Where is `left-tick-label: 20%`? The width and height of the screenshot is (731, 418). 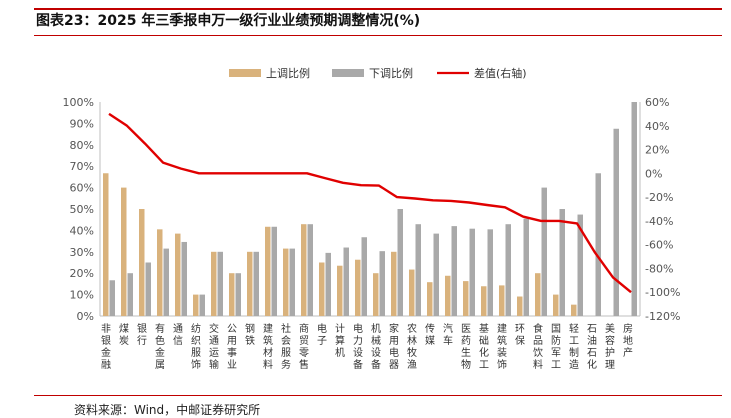 left-tick-label: 20% is located at coordinates (82, 273).